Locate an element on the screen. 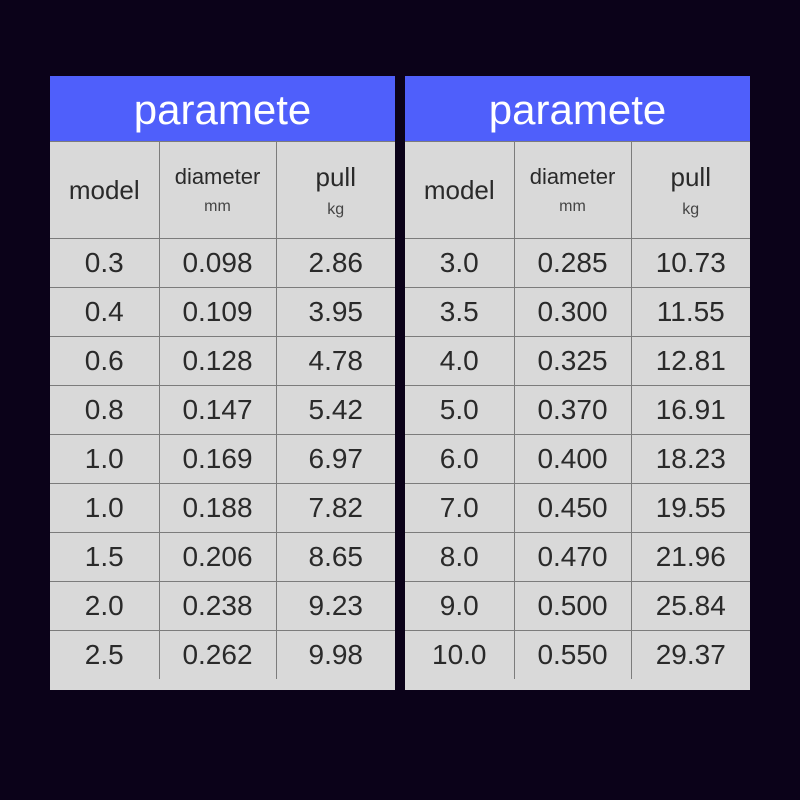 The height and width of the screenshot is (800, 800). cell-model: 2.5 is located at coordinates (105, 654).